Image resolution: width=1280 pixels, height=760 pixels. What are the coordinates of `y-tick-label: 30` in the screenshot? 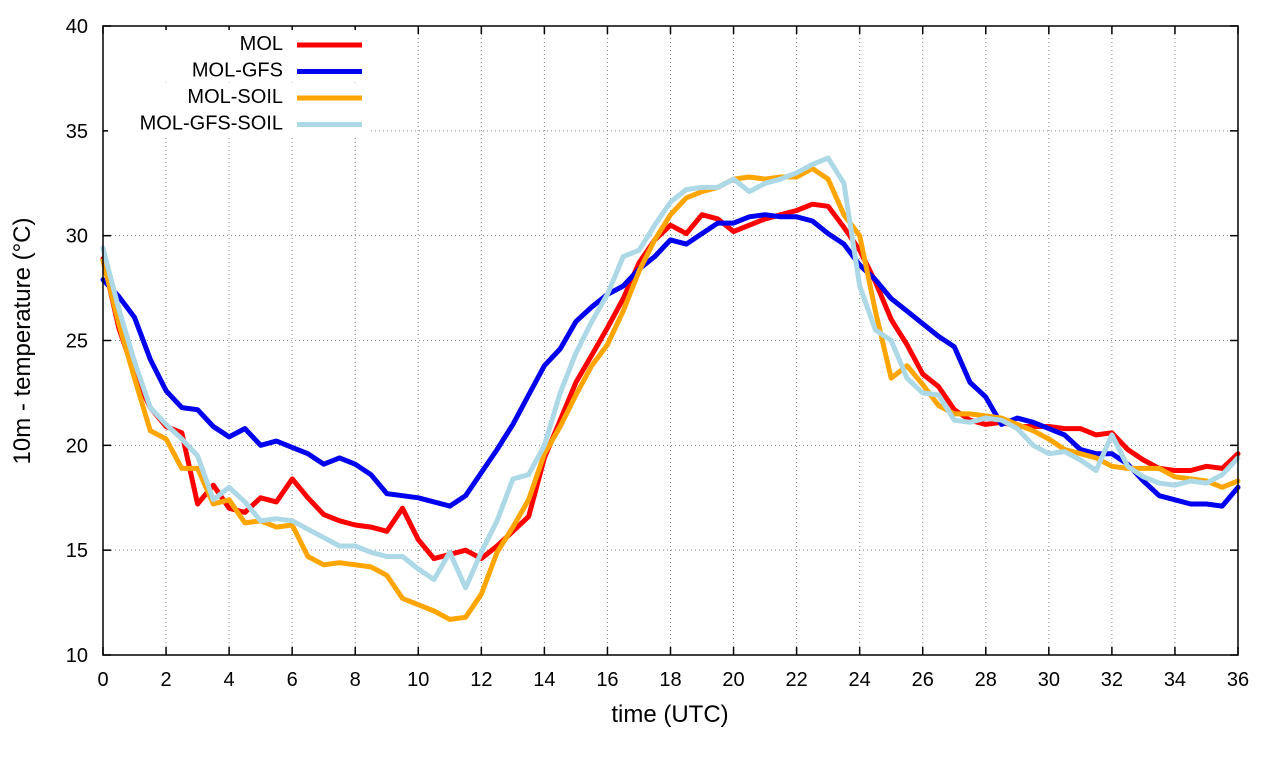 It's located at (77, 237).